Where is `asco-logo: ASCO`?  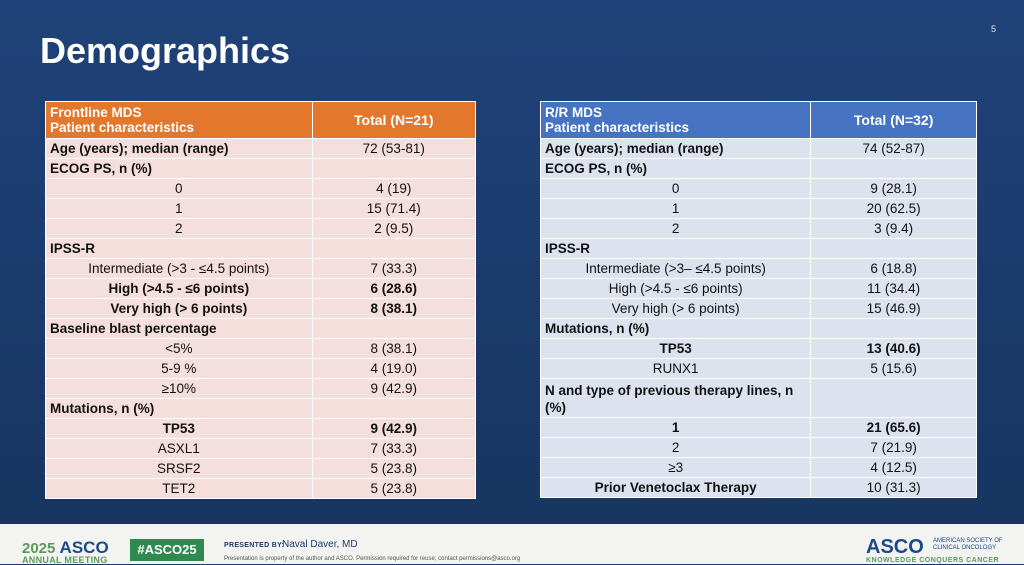 asco-logo: ASCO is located at coordinates (895, 547).